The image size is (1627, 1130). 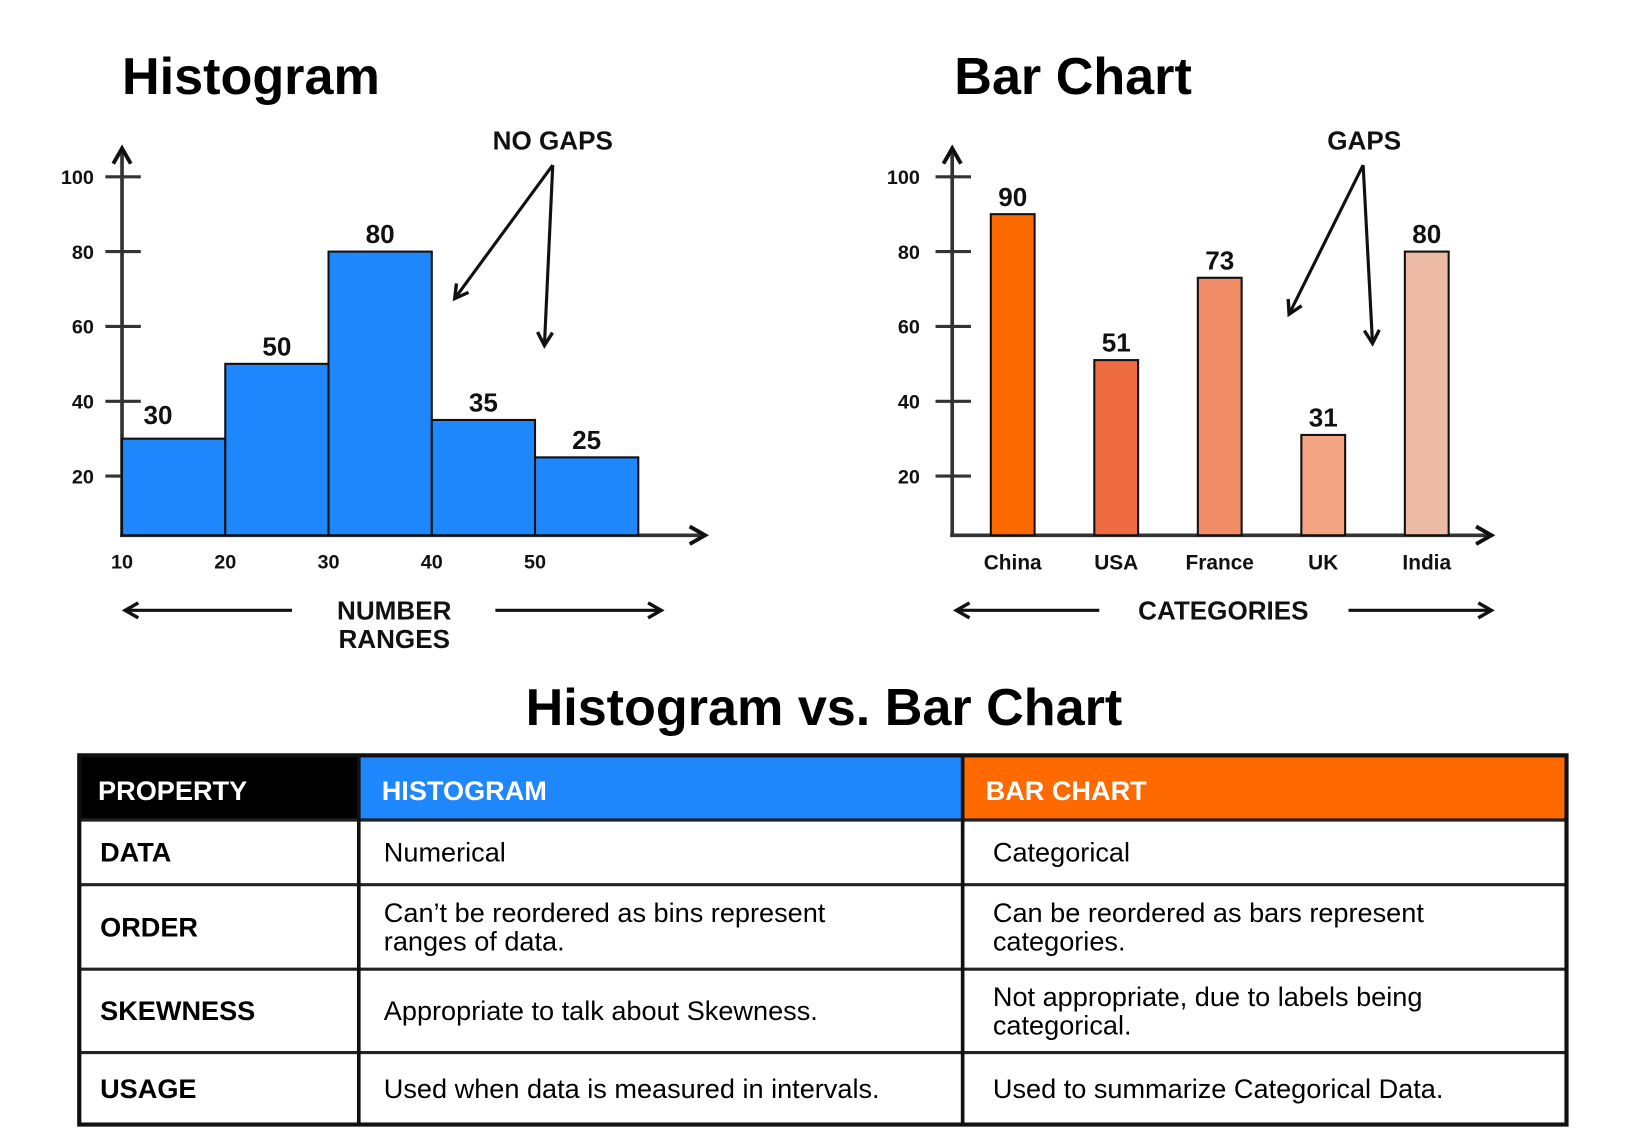 What do you see at coordinates (1219, 406) in the screenshot?
I see `bar-france` at bounding box center [1219, 406].